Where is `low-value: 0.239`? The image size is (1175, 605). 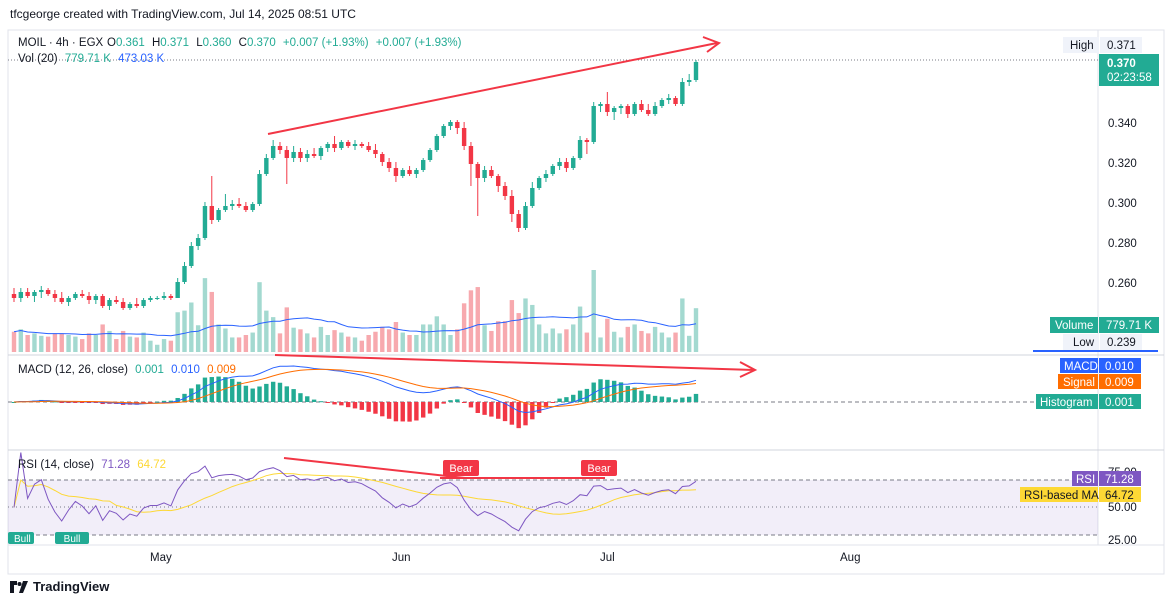 low-value: 0.239 is located at coordinates (1121, 343).